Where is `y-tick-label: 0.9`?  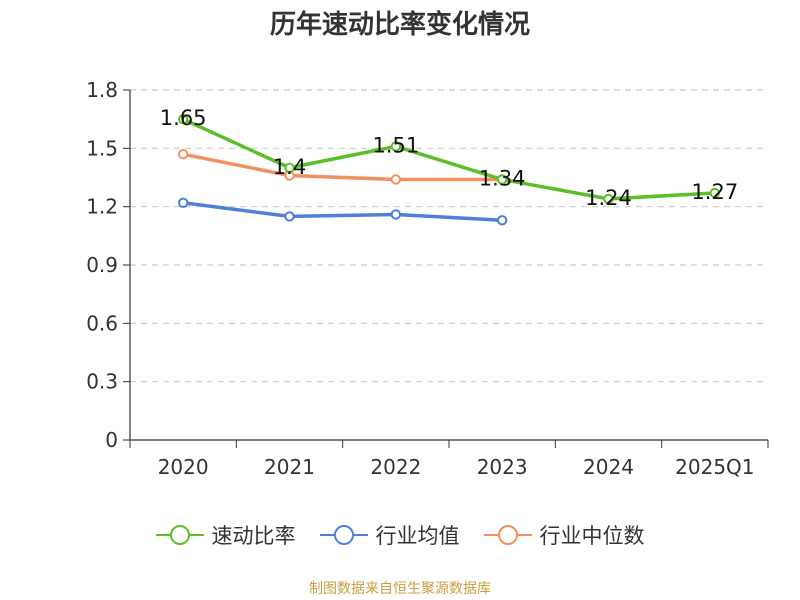
y-tick-label: 0.9 is located at coordinates (102, 265).